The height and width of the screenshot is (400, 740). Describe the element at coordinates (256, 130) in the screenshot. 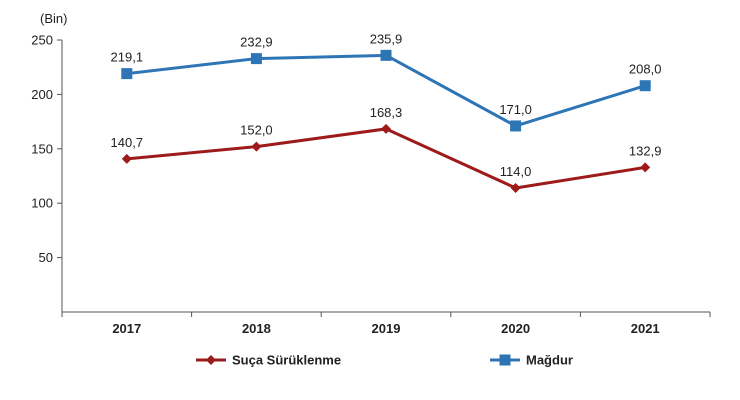

I see `data-label: 152,0` at that location.